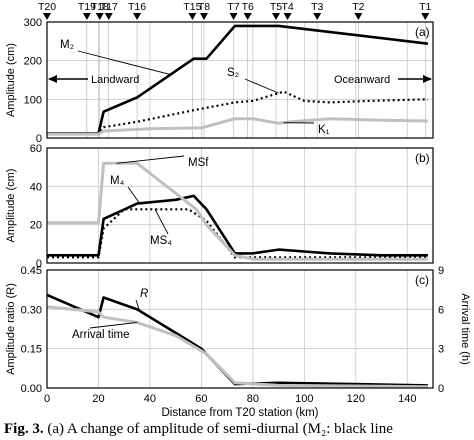 This screenshot has height=440, width=474. I want to click on station-label: T7, so click(233, 7).